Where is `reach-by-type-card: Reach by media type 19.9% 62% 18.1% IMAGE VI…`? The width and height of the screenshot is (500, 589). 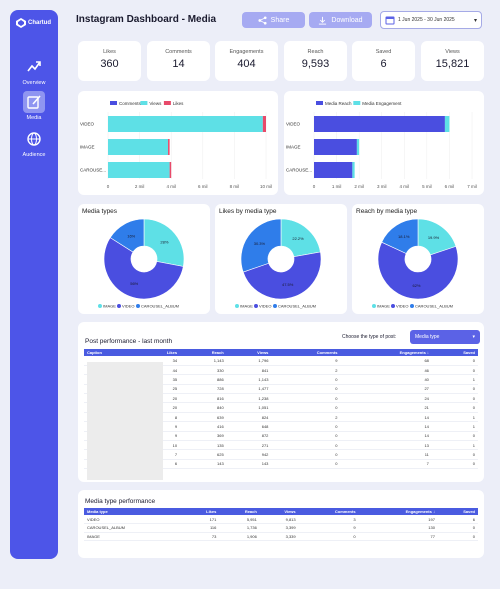 reach-by-type-card: Reach by media type 19.9% 62% 18.1% IMAGE VI… is located at coordinates (418, 259).